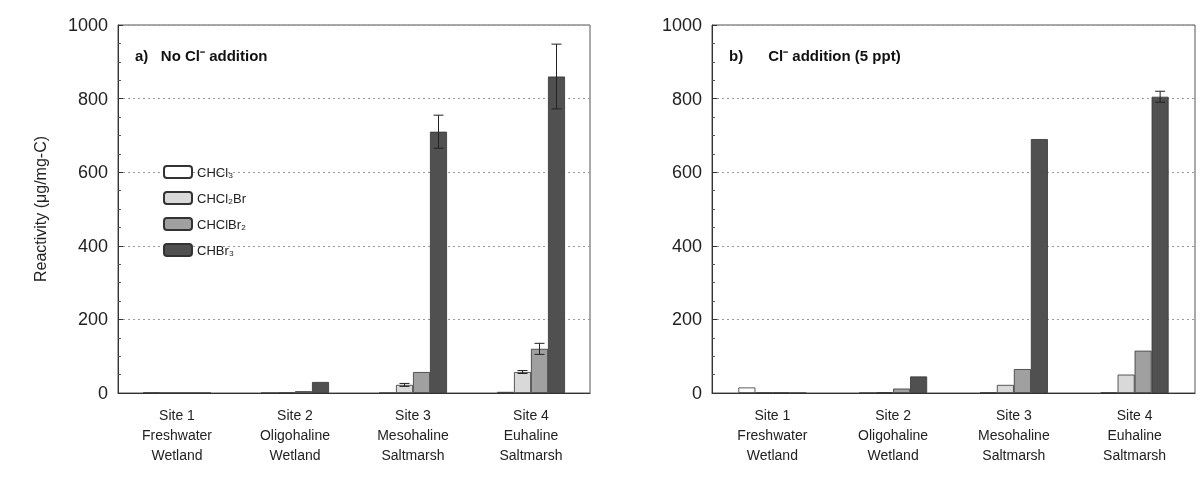  What do you see at coordinates (201, 55) in the screenshot?
I see `text: a) No Cl⁻ addition` at bounding box center [201, 55].